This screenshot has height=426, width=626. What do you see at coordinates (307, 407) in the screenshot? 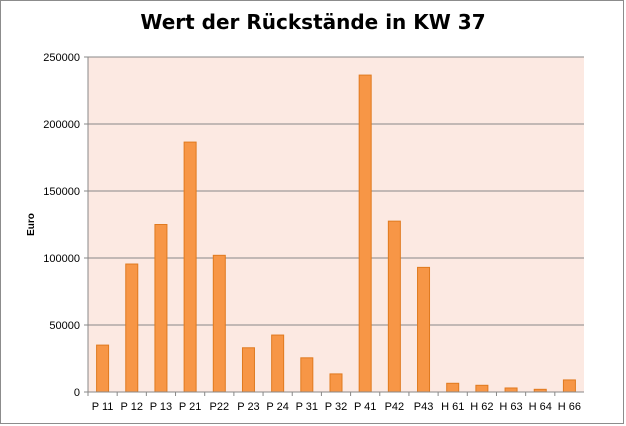
I see `x-tick-label: P 31` at bounding box center [307, 407].